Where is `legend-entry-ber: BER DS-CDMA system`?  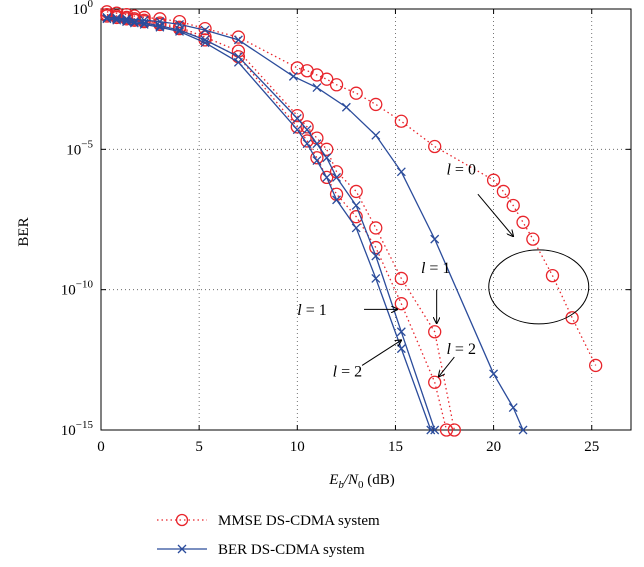 legend-entry-ber: BER DS-CDMA system is located at coordinates (261, 550).